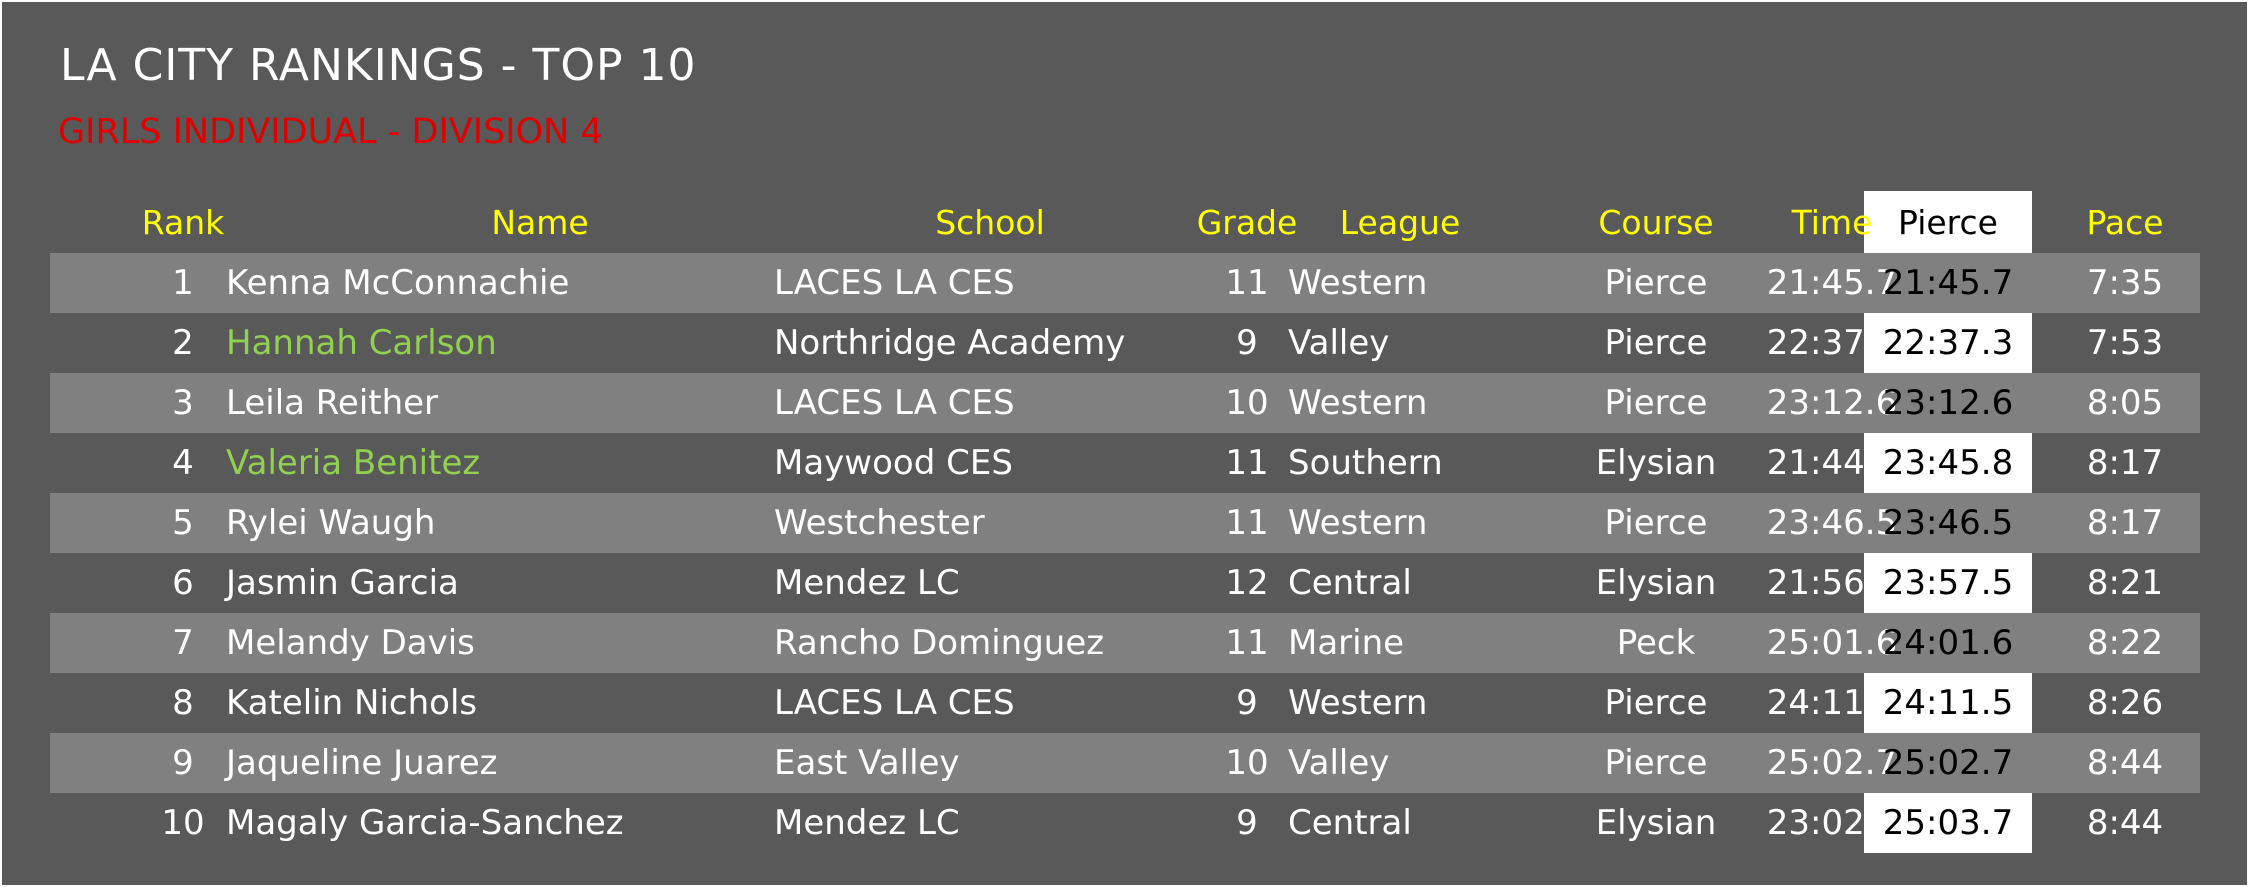  What do you see at coordinates (350, 643) in the screenshot?
I see `cell-name: Melandy Davis` at bounding box center [350, 643].